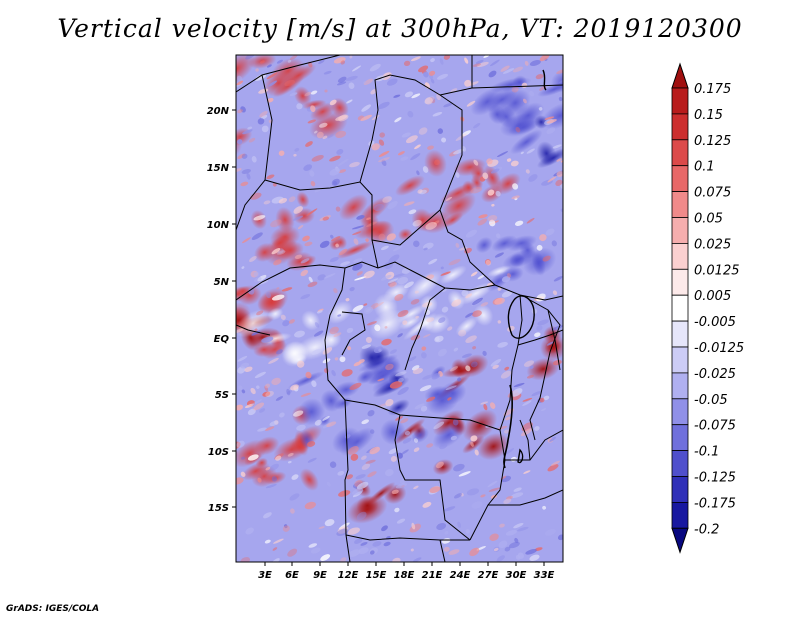 The width and height of the screenshot is (800, 618). I want to click on colorbar-level-label: -0.025, so click(715, 374).